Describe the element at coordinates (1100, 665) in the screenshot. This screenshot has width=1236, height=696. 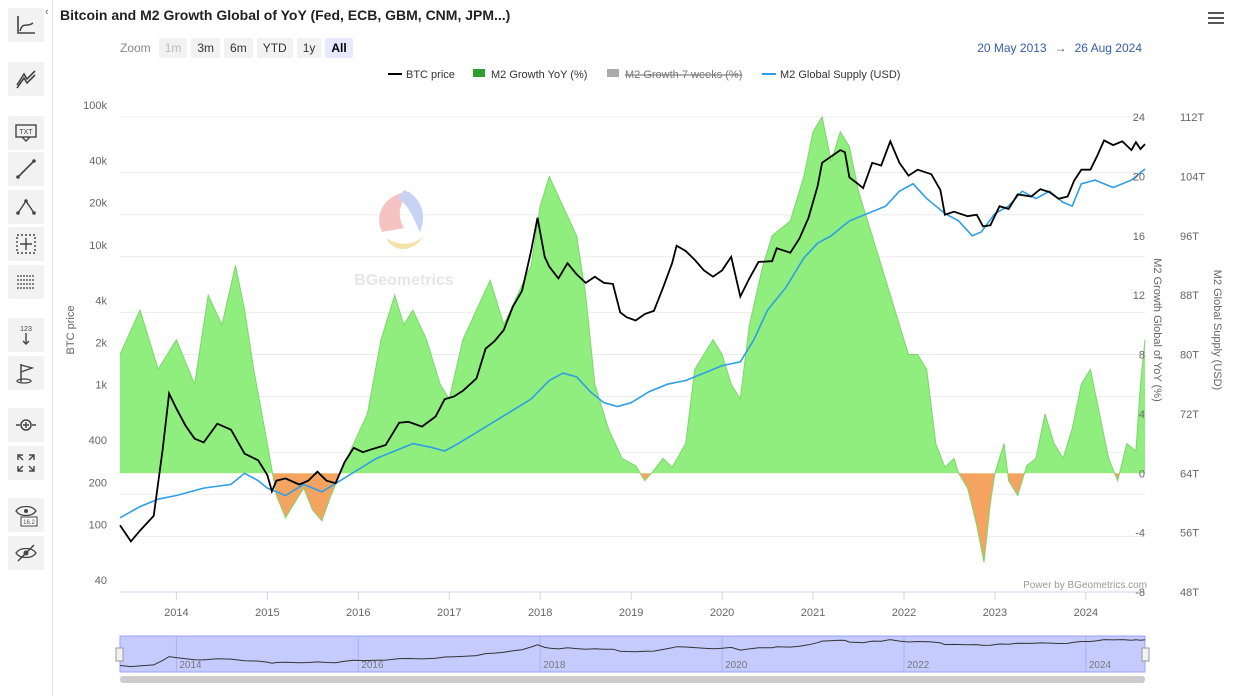
I see `navigator-tick-label: 2024` at that location.